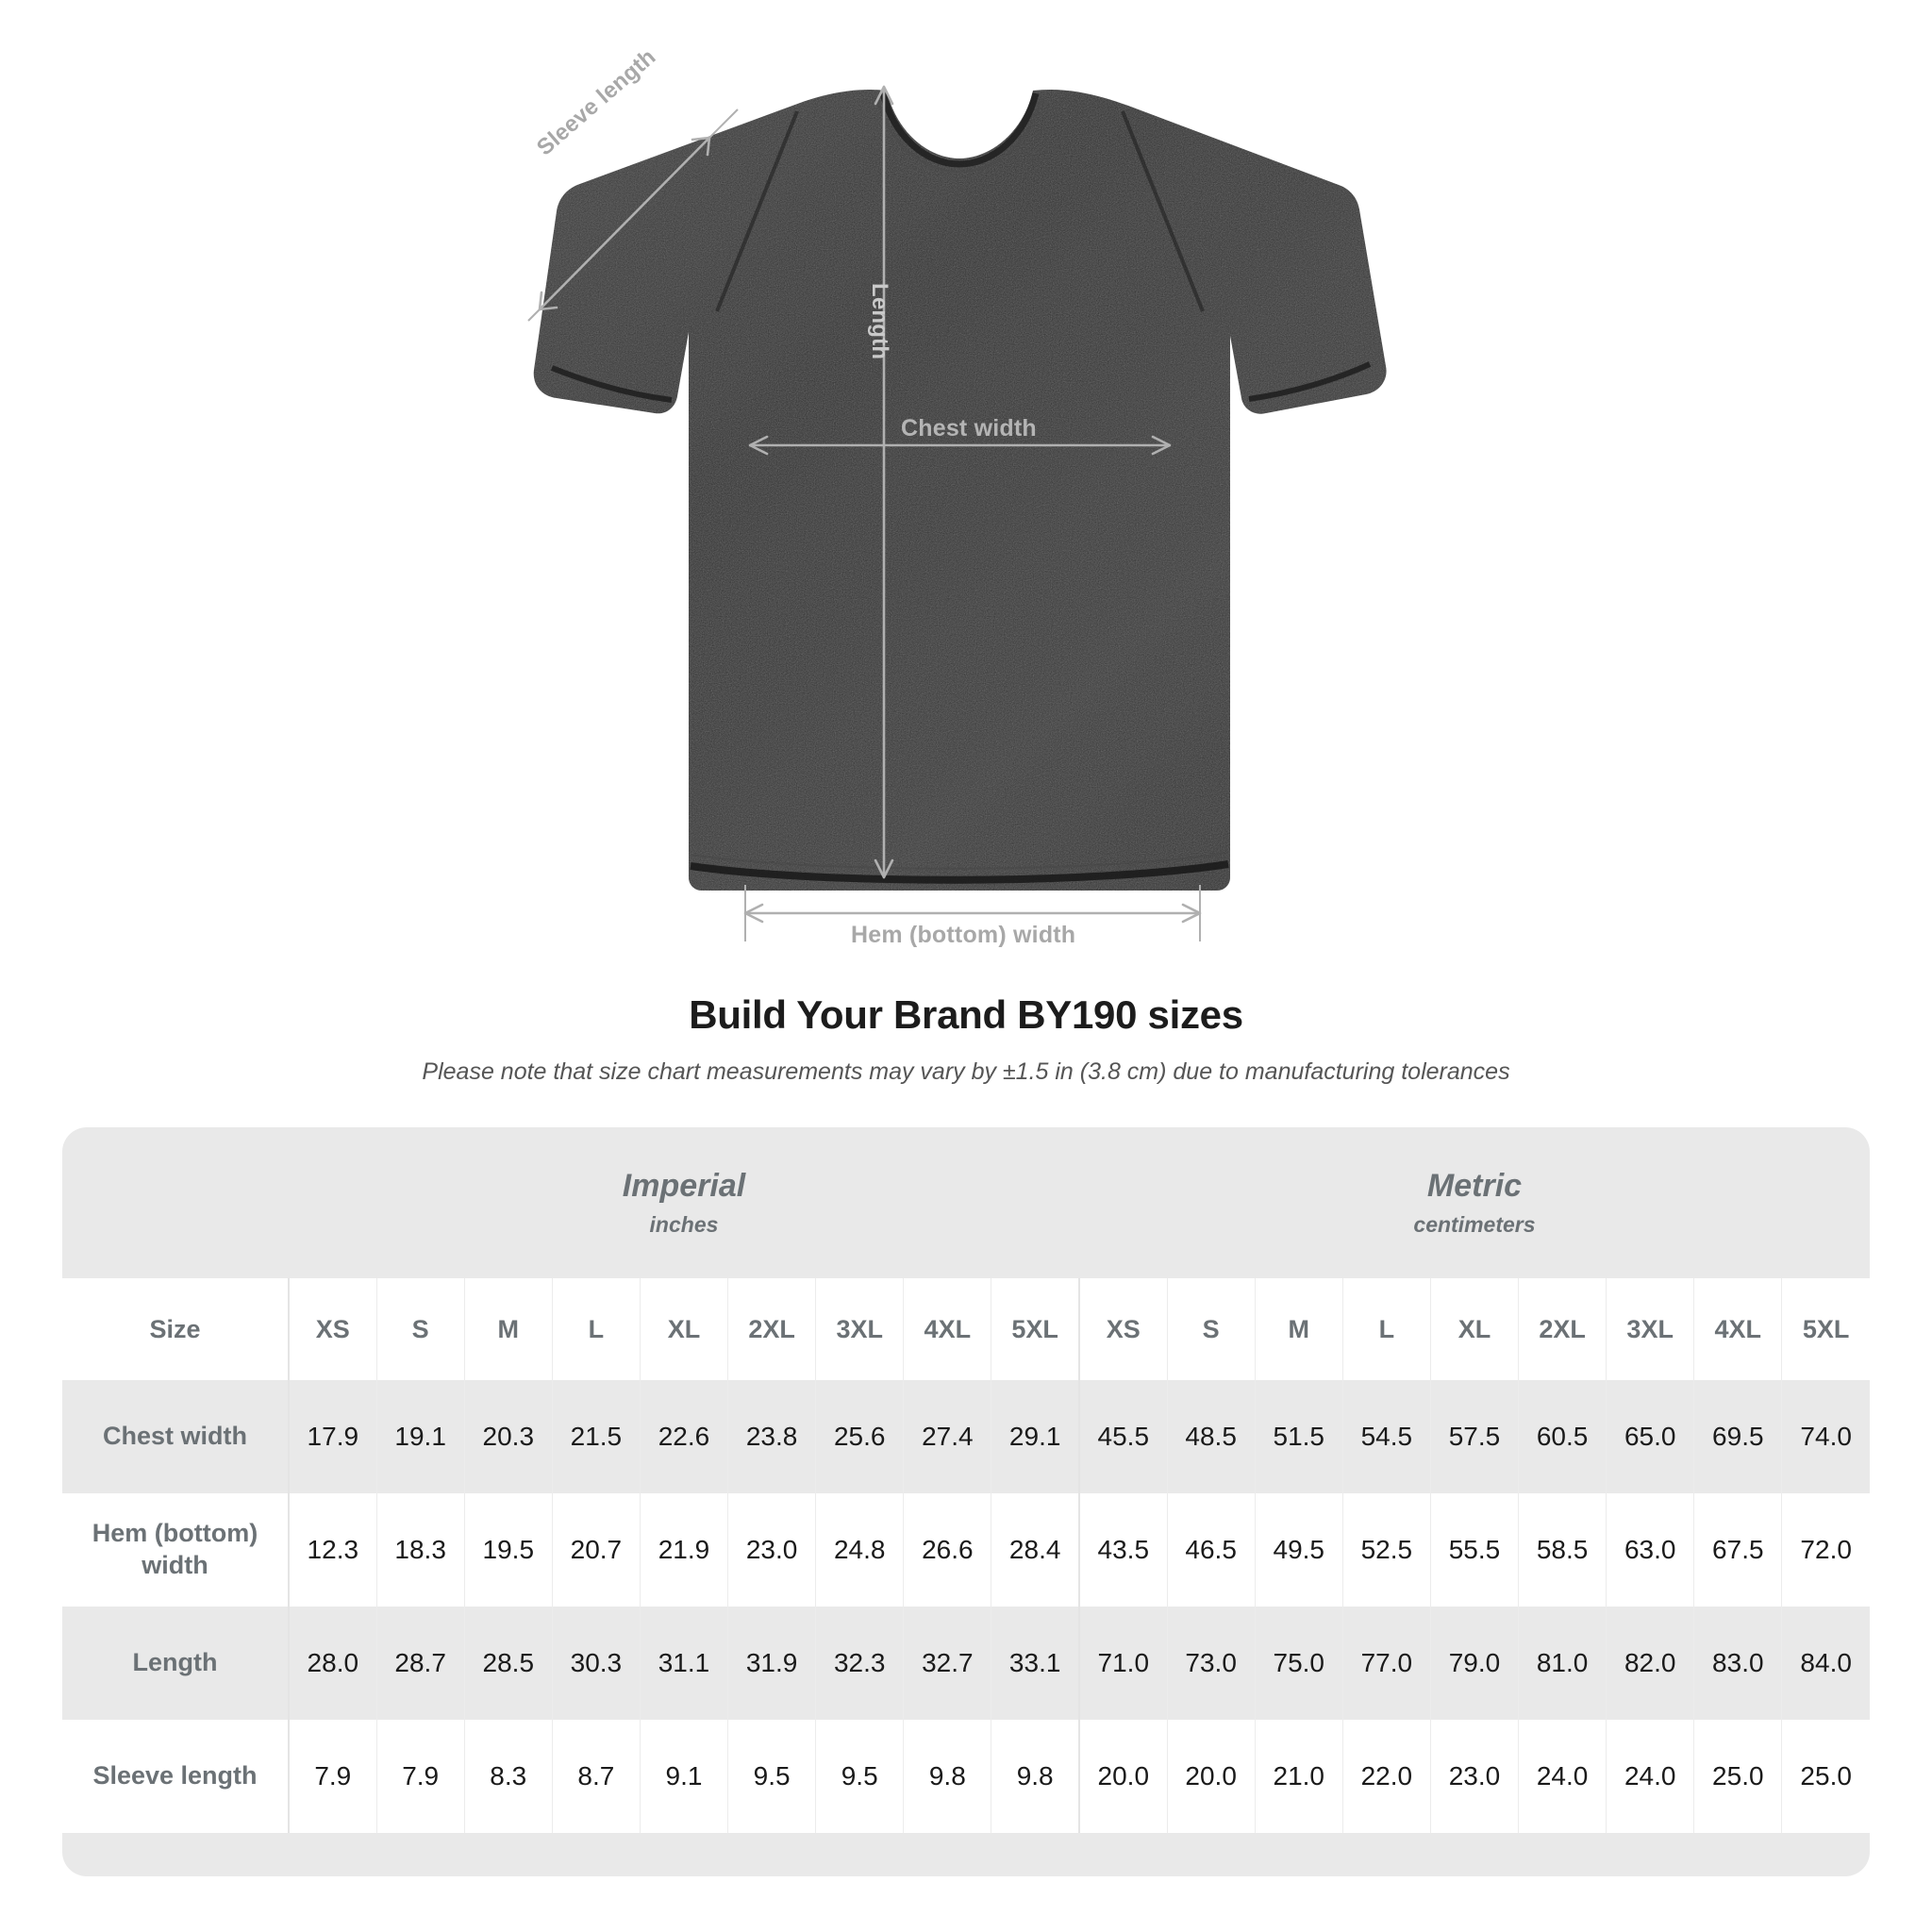 This screenshot has height=1932, width=1932. Describe the element at coordinates (1123, 1329) in the screenshot. I see `size-header-metric-xs: XS` at that location.